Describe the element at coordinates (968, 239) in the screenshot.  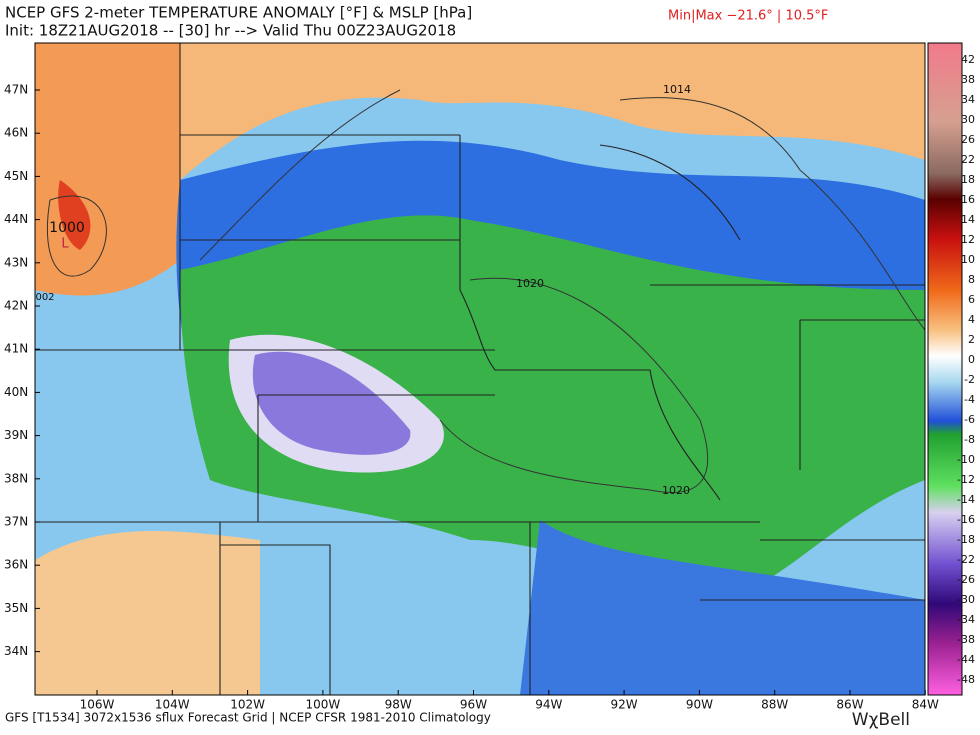
I see `colorbar-label: 12` at that location.